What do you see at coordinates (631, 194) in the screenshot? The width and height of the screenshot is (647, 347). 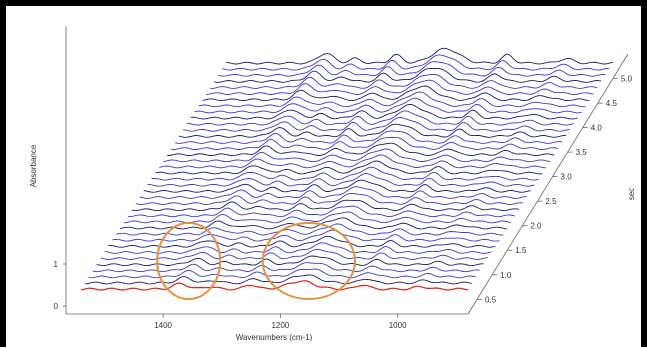 I see `z-axis-title: sec` at bounding box center [631, 194].